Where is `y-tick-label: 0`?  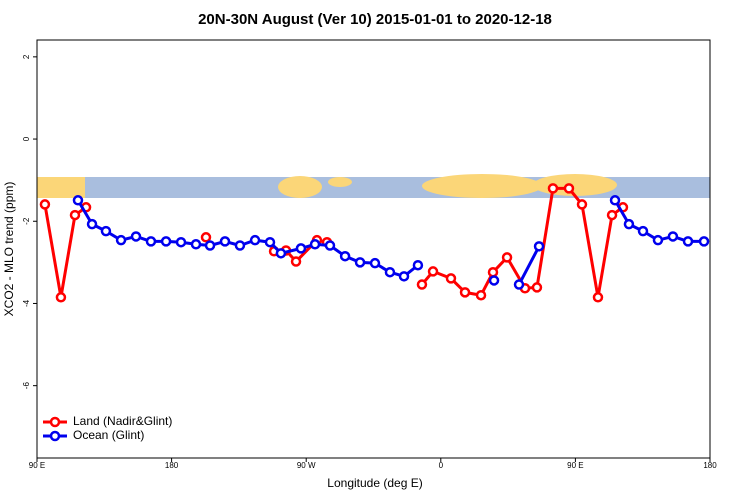
y-tick-label: 0 is located at coordinates (26, 138).